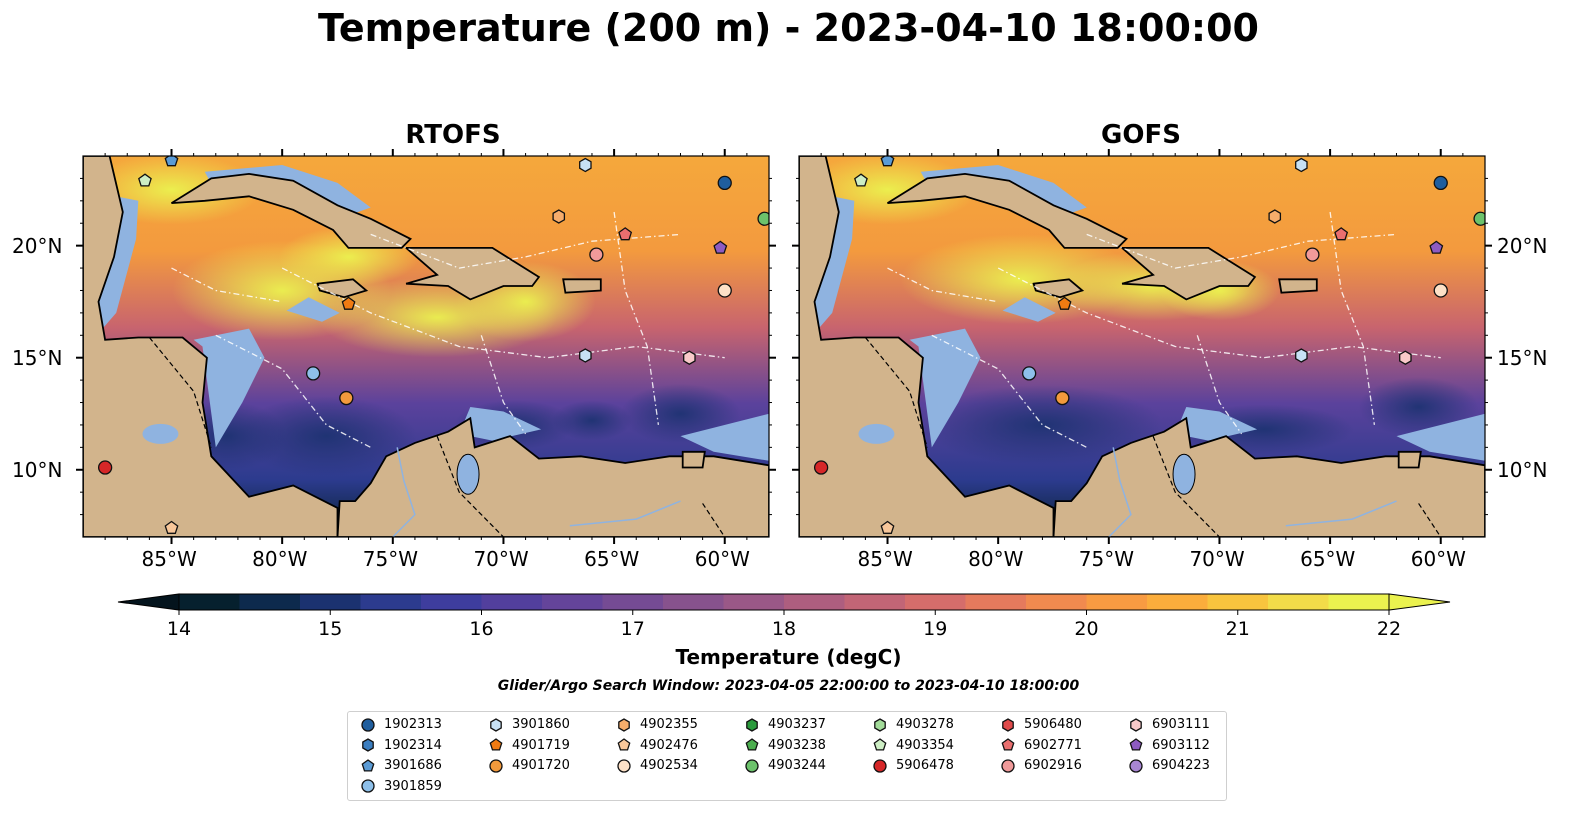 Image resolution: width=1577 pixels, height=827 pixels. Describe the element at coordinates (1181, 765) in the screenshot. I see `legend-label: 6904223` at that location.